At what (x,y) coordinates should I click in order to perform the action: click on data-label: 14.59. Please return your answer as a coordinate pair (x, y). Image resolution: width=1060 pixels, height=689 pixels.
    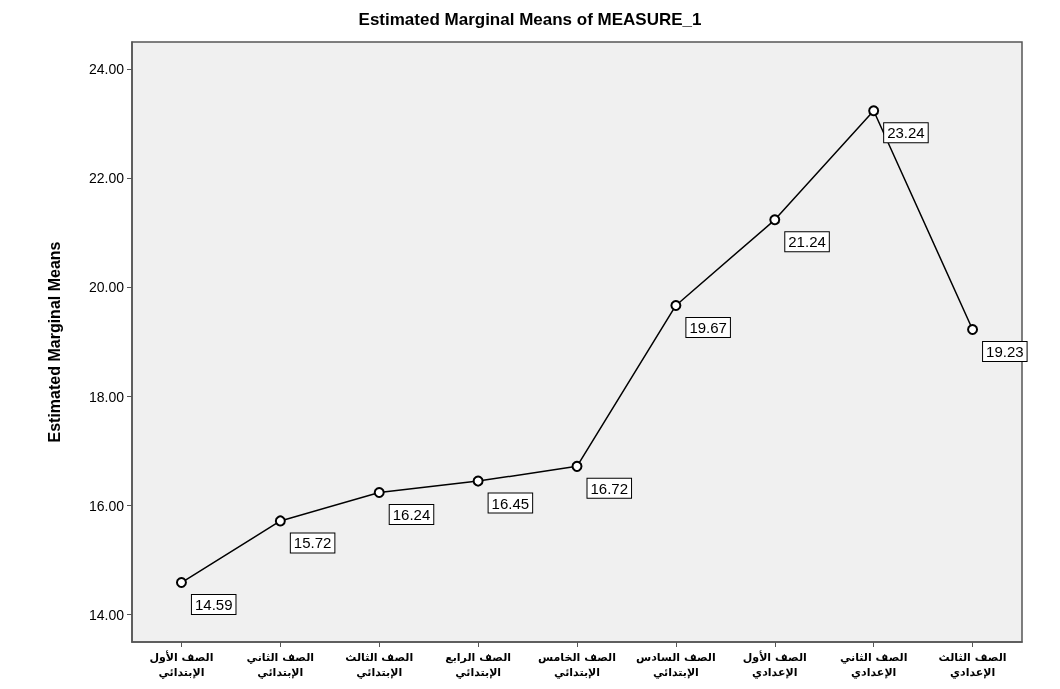
    Looking at the image, I should click on (213, 605).